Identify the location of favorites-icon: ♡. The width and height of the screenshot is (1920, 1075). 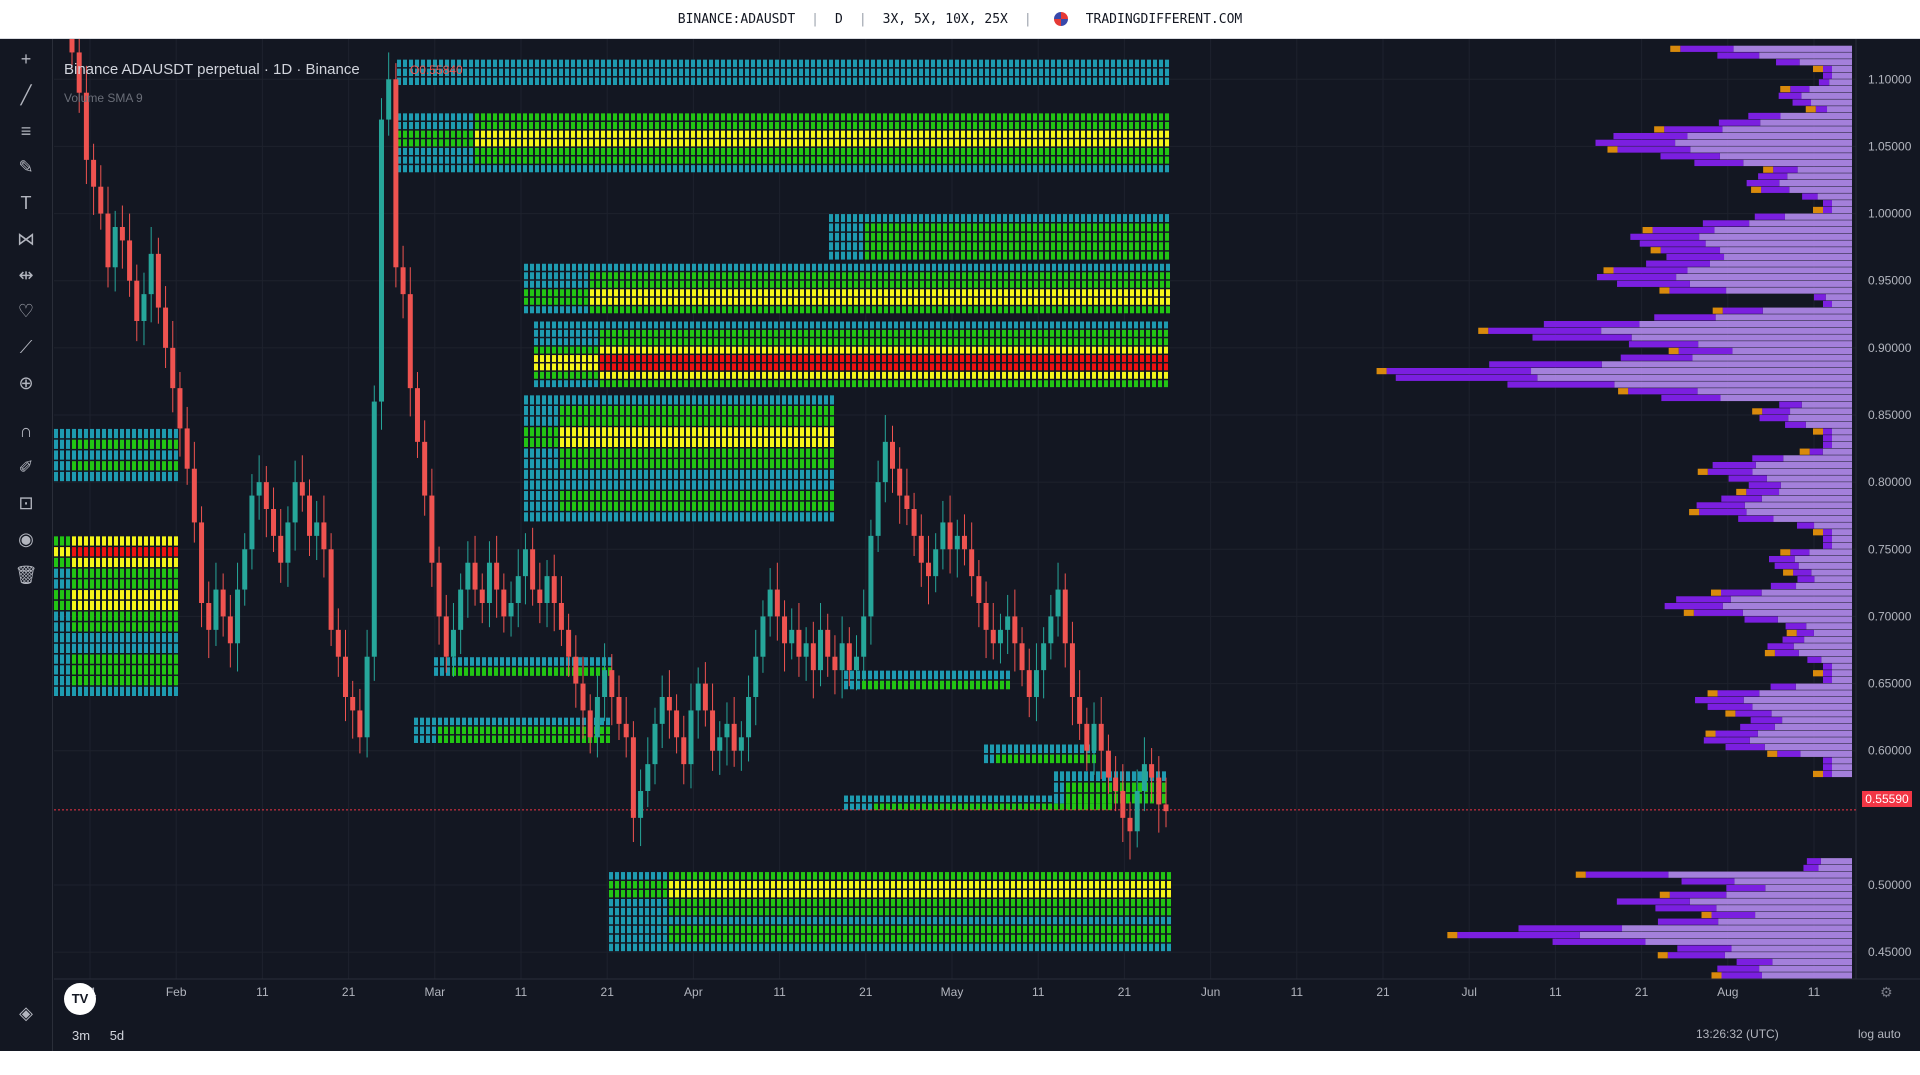
(26, 311).